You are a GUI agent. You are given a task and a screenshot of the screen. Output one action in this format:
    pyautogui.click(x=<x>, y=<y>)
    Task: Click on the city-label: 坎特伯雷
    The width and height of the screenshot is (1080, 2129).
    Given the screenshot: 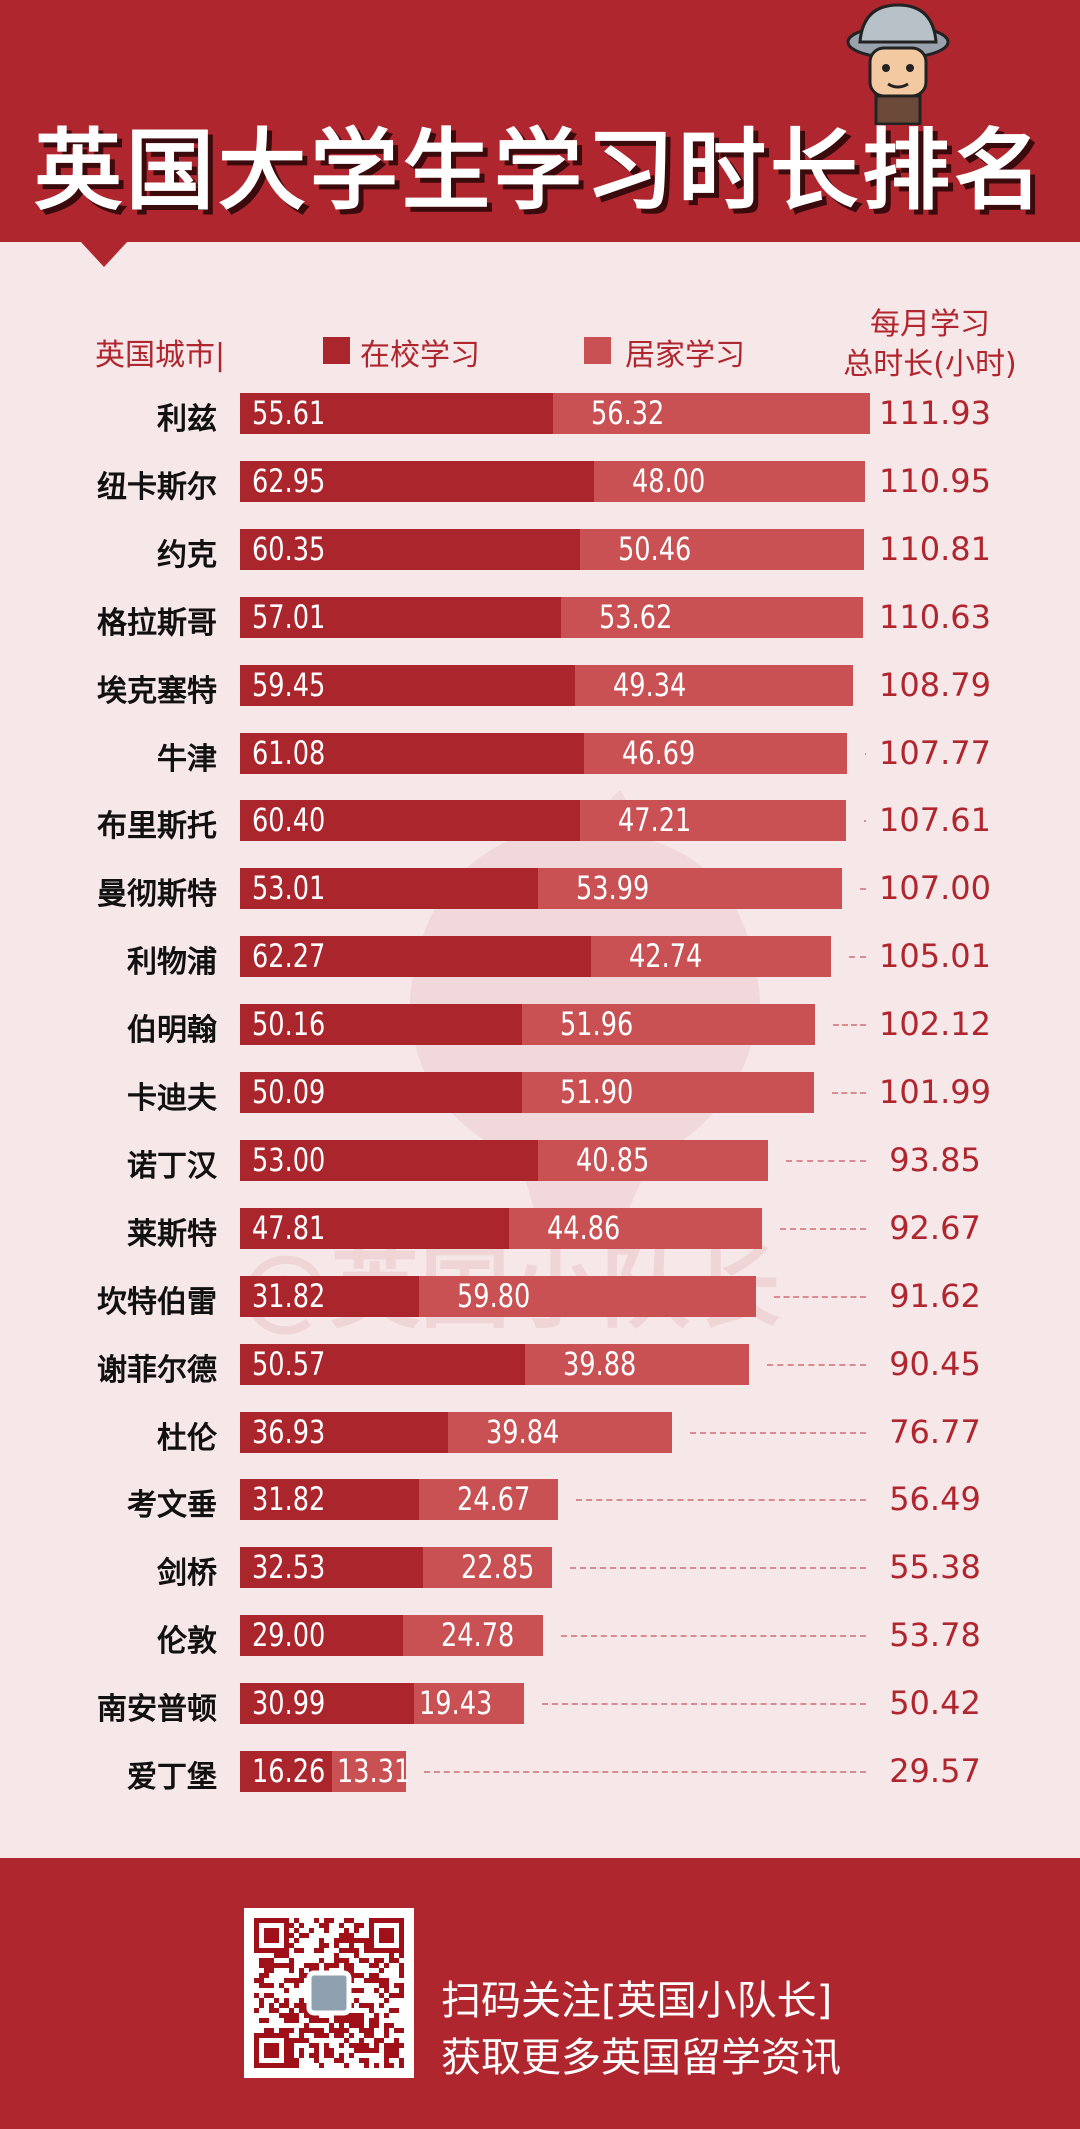 What is the action you would take?
    pyautogui.click(x=157, y=1302)
    